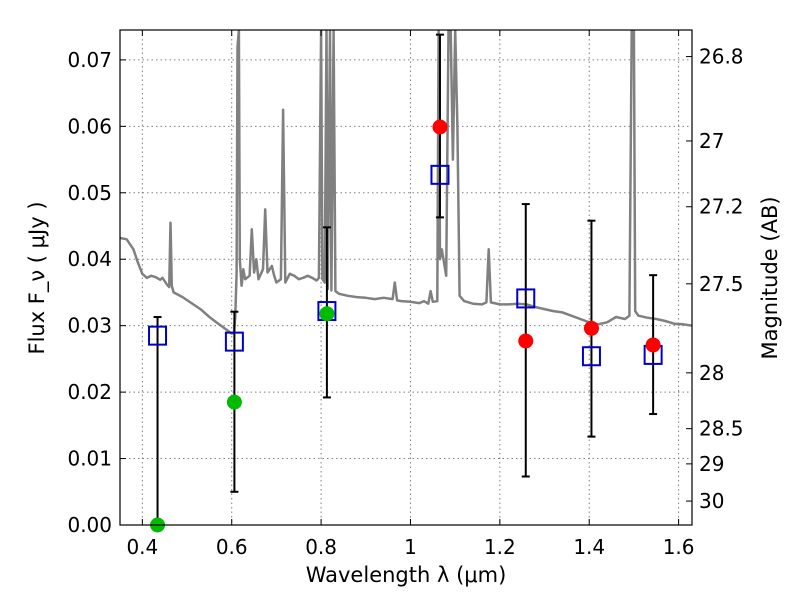  What do you see at coordinates (721, 57) in the screenshot?
I see `right-tick-label: 26.8` at bounding box center [721, 57].